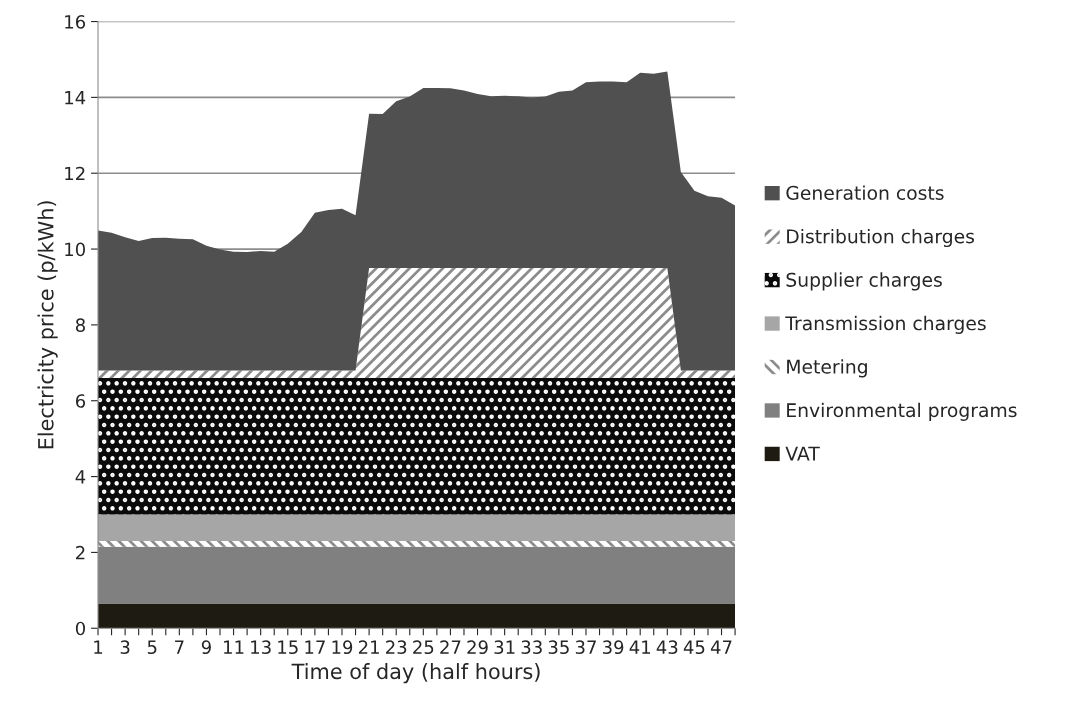 The height and width of the screenshot is (718, 1089). What do you see at coordinates (98, 647) in the screenshot?
I see `x-tick-label: 1` at bounding box center [98, 647].